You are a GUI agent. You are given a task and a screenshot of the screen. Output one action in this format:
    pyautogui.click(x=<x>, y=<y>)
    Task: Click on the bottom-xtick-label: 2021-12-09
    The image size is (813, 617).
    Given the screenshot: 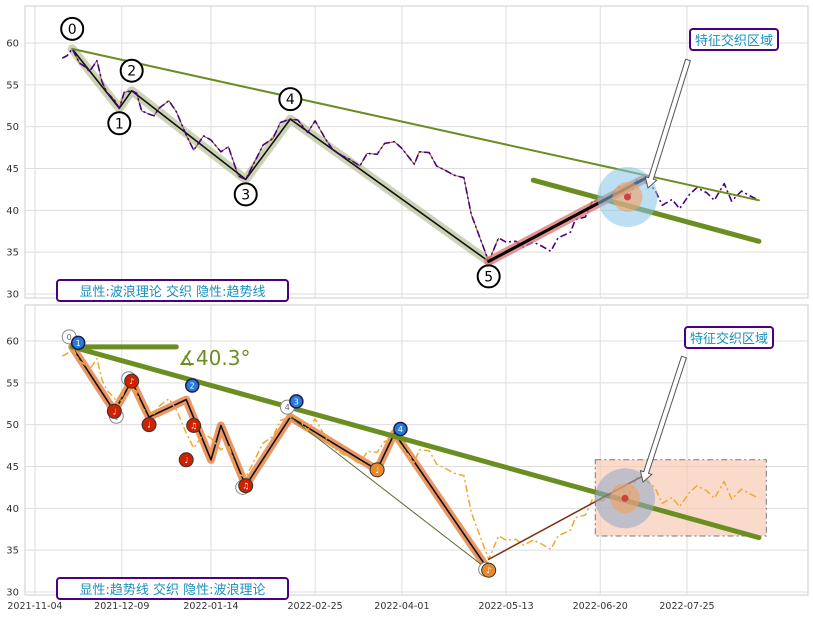 What is the action you would take?
    pyautogui.click(x=121, y=606)
    